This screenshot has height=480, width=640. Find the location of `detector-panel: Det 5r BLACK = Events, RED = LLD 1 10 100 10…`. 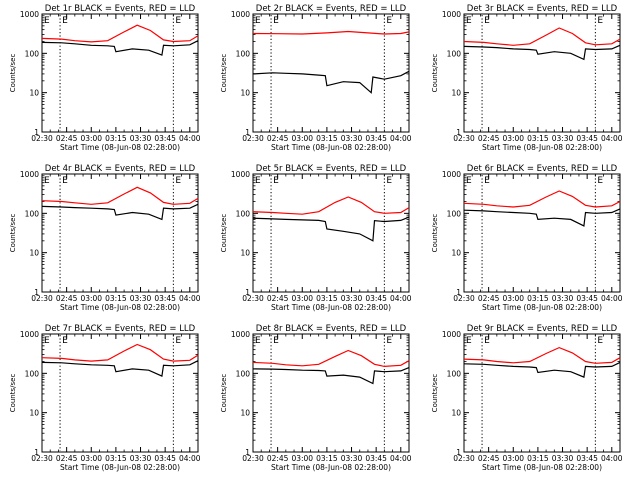

detector-panel: Det 5r BLACK = Events, RED = LLD 1 10 100 10… is located at coordinates (316, 238).